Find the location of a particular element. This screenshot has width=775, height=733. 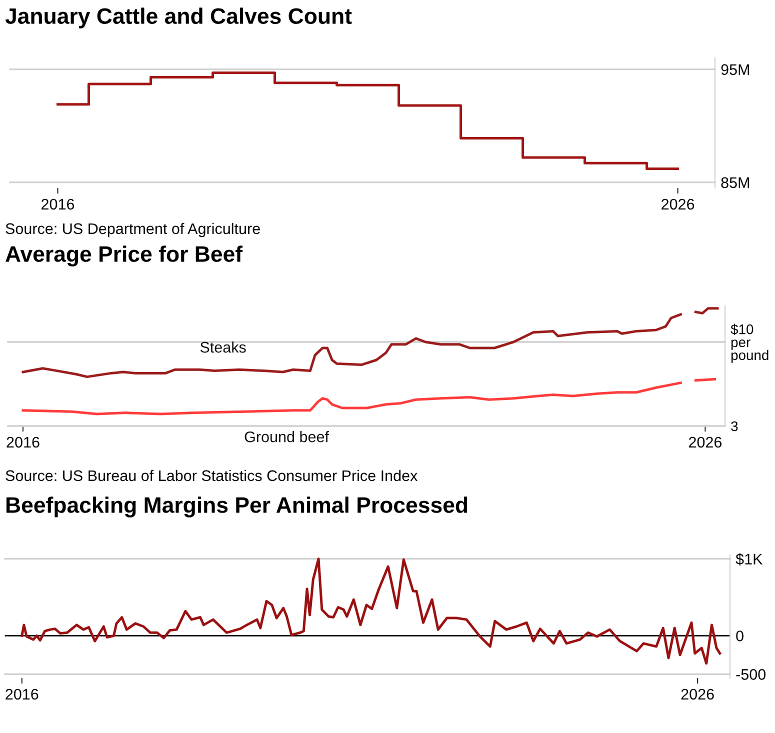

line-series is located at coordinates (371, 611).